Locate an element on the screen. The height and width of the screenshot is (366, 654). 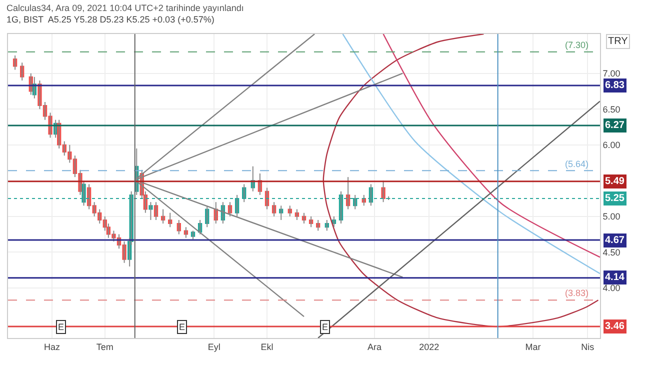
y-tick-label: 6.50 is located at coordinates (611, 109).